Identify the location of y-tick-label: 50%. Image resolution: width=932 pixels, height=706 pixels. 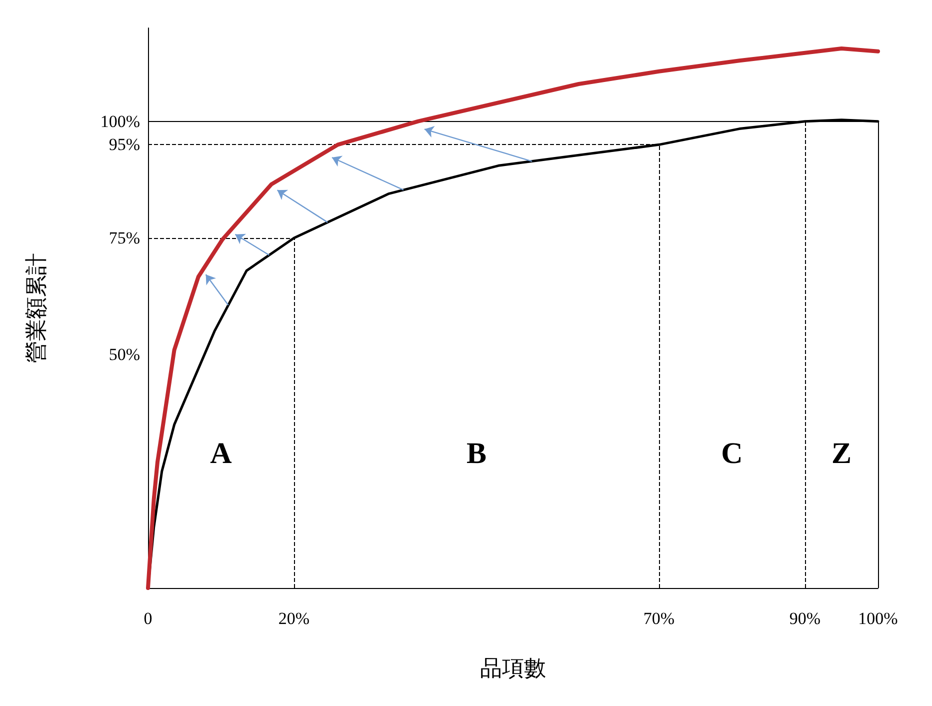
(124, 354).